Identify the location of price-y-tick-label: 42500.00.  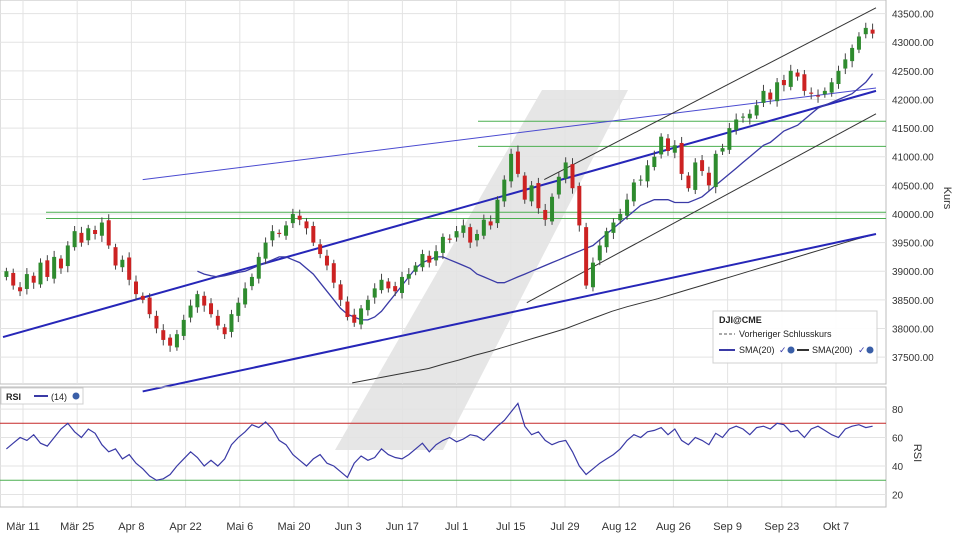
(913, 72).